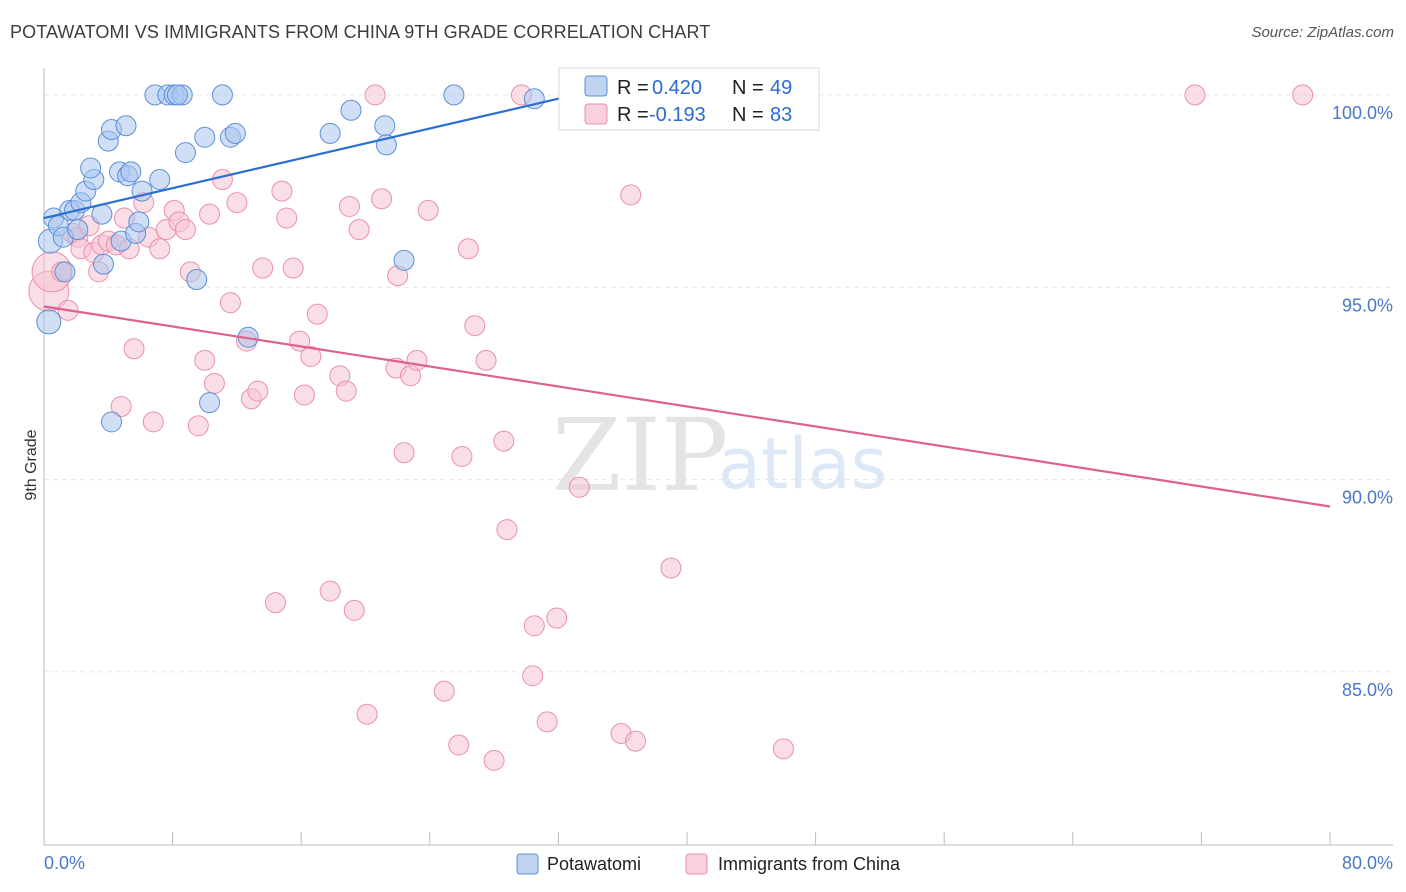  Describe the element at coordinates (802, 464) in the screenshot. I see `watermark-atlas: atlas` at that location.